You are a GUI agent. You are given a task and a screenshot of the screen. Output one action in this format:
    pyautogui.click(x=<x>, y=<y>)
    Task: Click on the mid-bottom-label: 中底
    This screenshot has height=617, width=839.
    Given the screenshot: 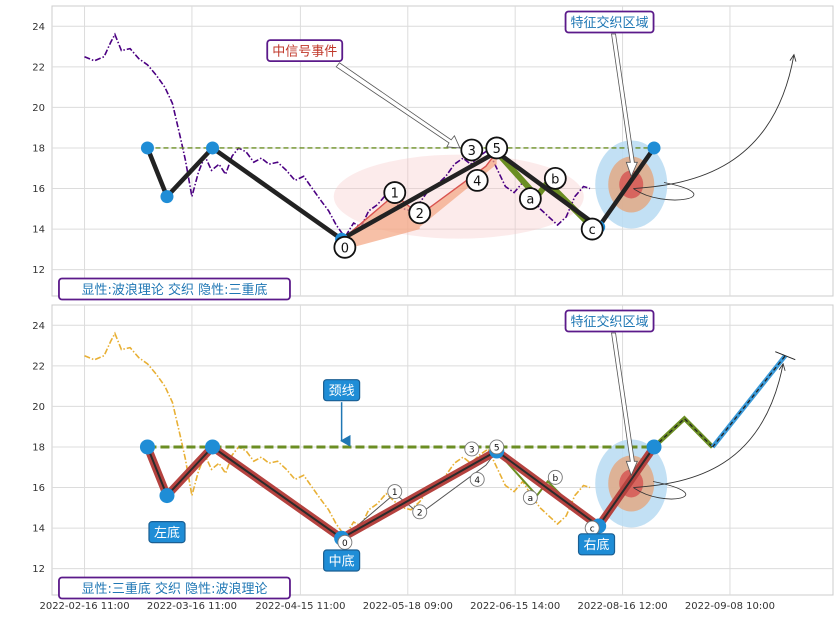 What is the action you would take?
    pyautogui.click(x=342, y=561)
    